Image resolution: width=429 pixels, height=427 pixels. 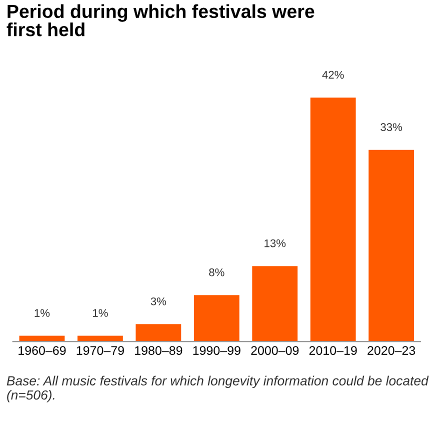 I want to click on x-tick-label: 2020–23, so click(x=392, y=350).